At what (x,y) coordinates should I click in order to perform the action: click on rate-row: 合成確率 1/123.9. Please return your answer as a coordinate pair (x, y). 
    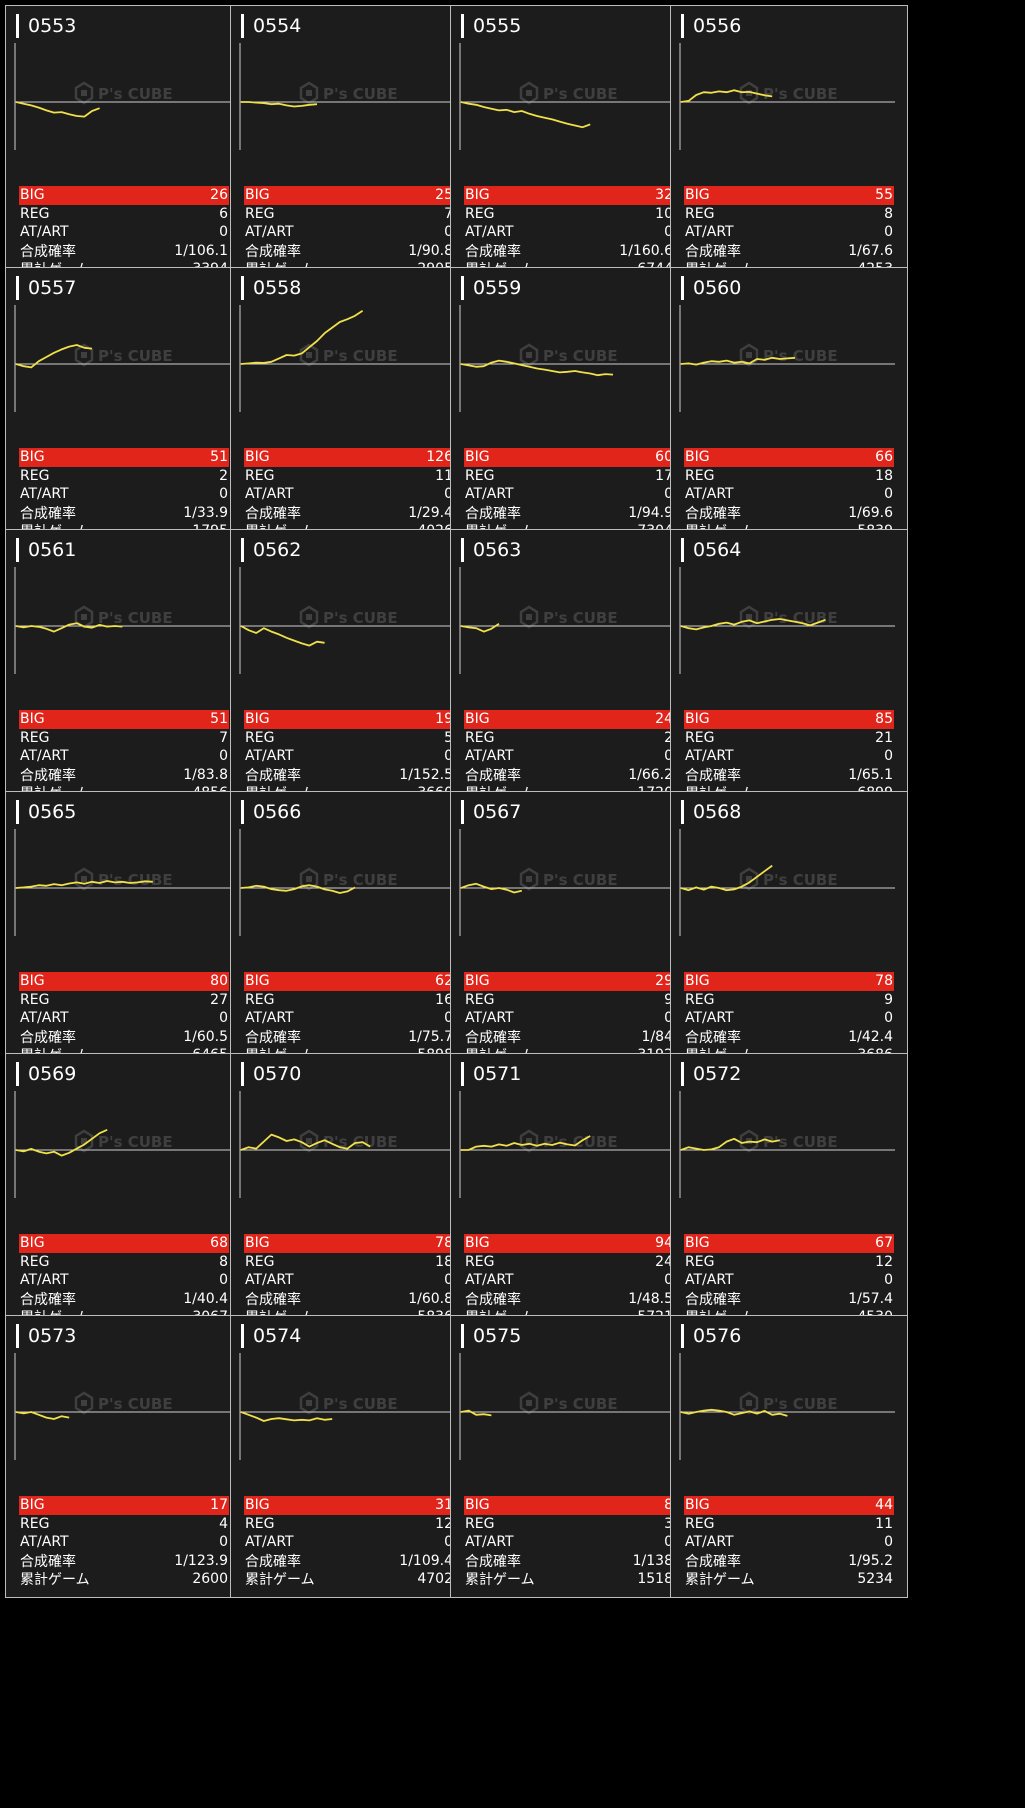
    Looking at the image, I should click on (124, 1561).